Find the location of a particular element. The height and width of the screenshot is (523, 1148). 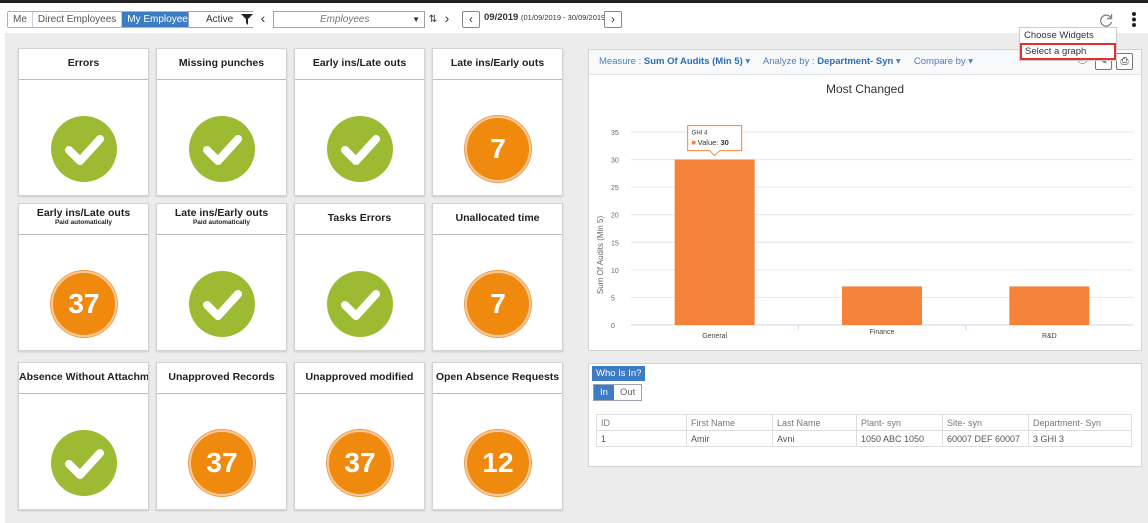

widget-tasks-errors: Tasks Errors is located at coordinates (359, 277).